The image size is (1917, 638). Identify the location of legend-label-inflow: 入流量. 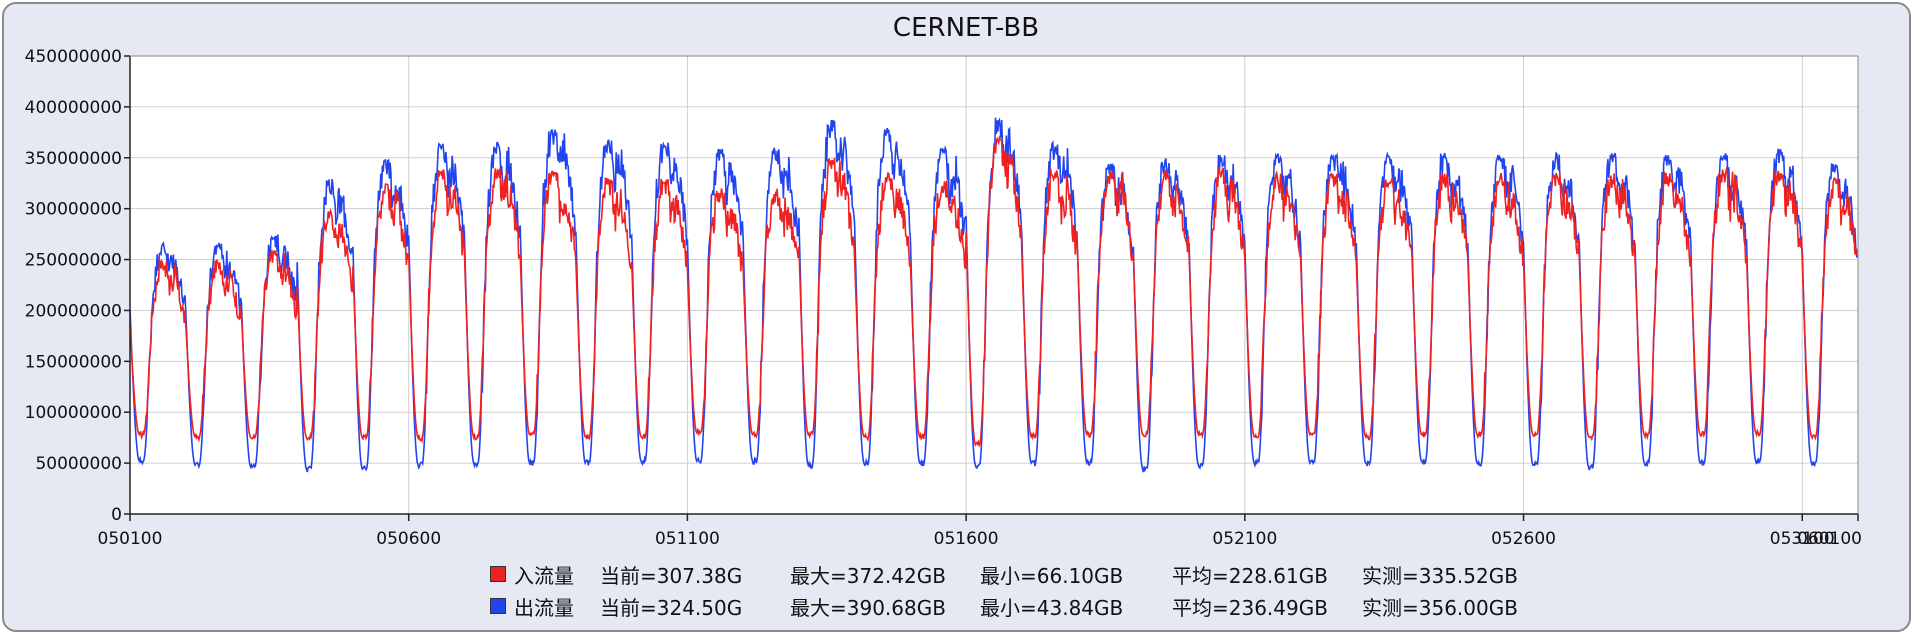
(544, 575).